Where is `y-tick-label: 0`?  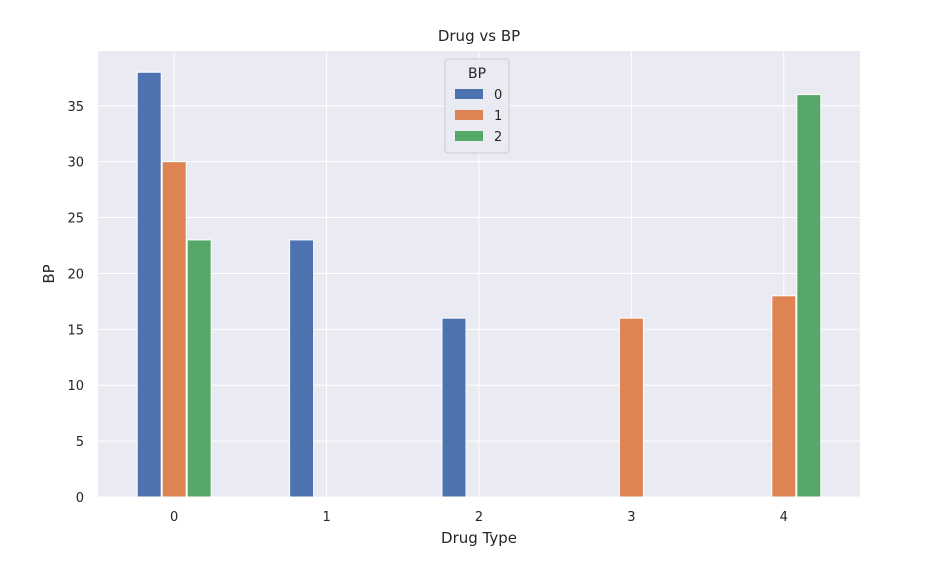
y-tick-label: 0 is located at coordinates (80, 498).